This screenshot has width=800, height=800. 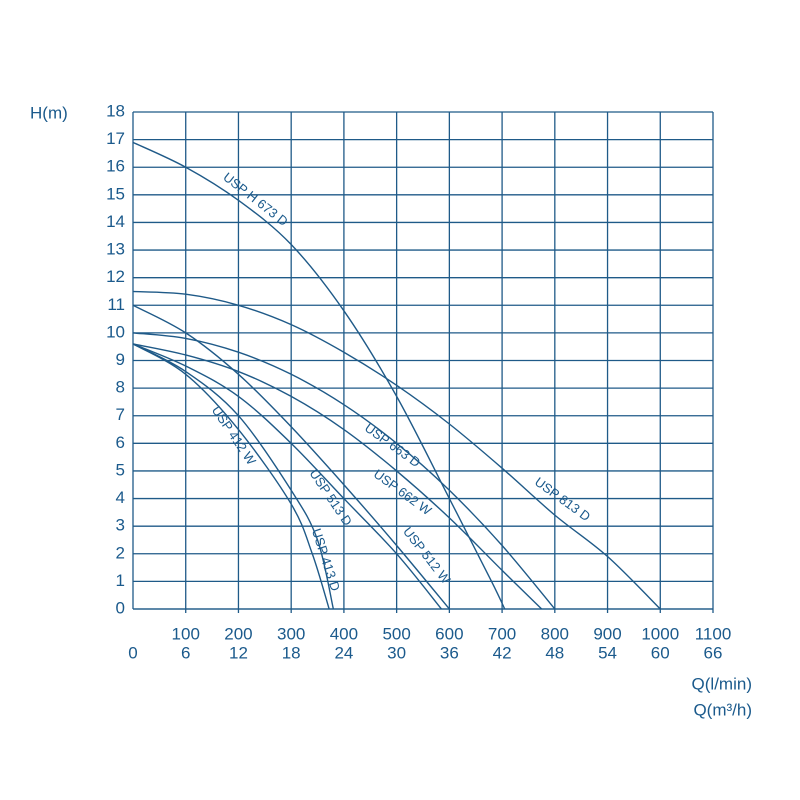 I want to click on x2-tick-label: 66, so click(x=713, y=652).